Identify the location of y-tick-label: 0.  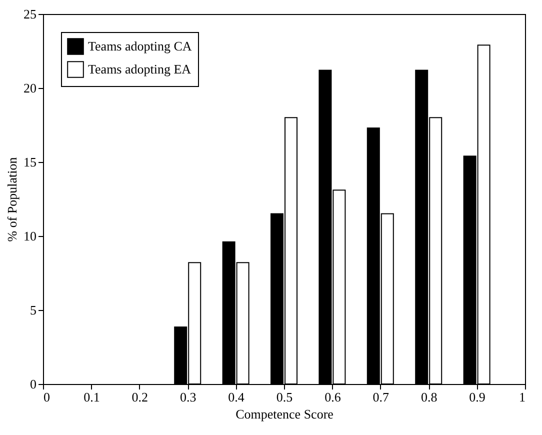
(33, 384).